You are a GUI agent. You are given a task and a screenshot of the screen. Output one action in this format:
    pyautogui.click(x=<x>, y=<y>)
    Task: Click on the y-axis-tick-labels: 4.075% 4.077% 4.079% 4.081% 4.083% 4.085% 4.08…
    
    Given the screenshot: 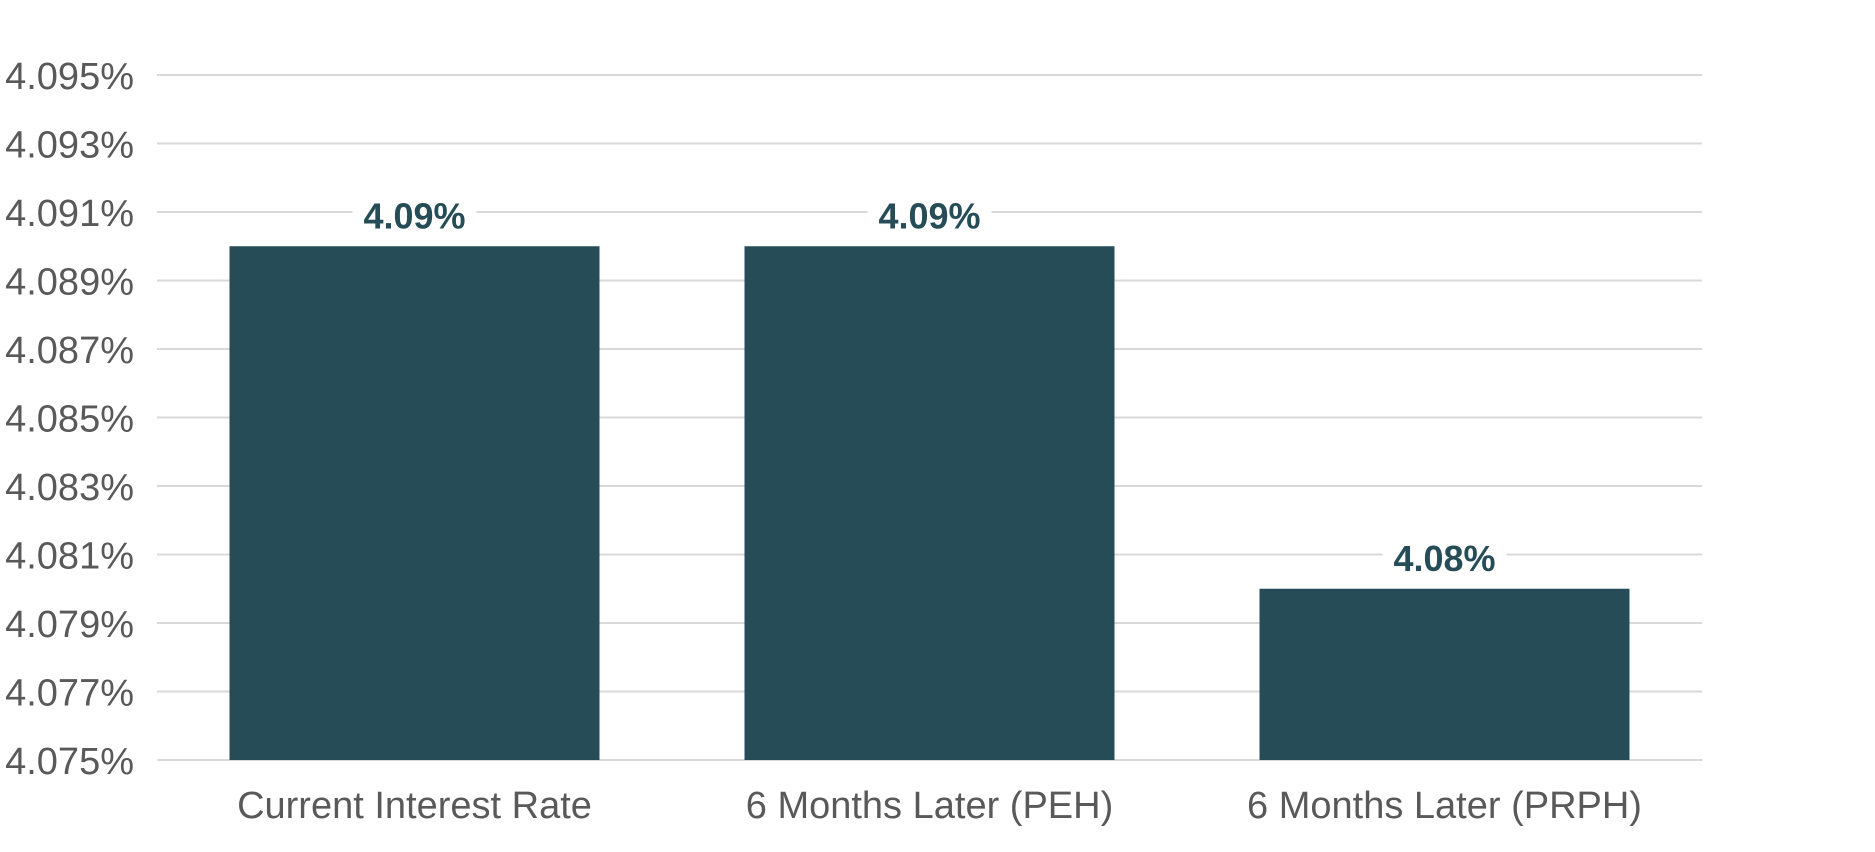 What is the action you would take?
    pyautogui.click(x=69, y=419)
    